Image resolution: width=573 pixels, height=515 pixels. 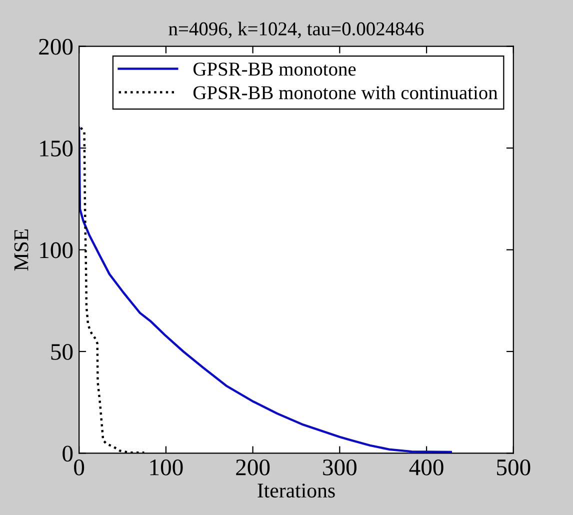 What do you see at coordinates (253, 467) in the screenshot?
I see `x-tick-label: 200` at bounding box center [253, 467].